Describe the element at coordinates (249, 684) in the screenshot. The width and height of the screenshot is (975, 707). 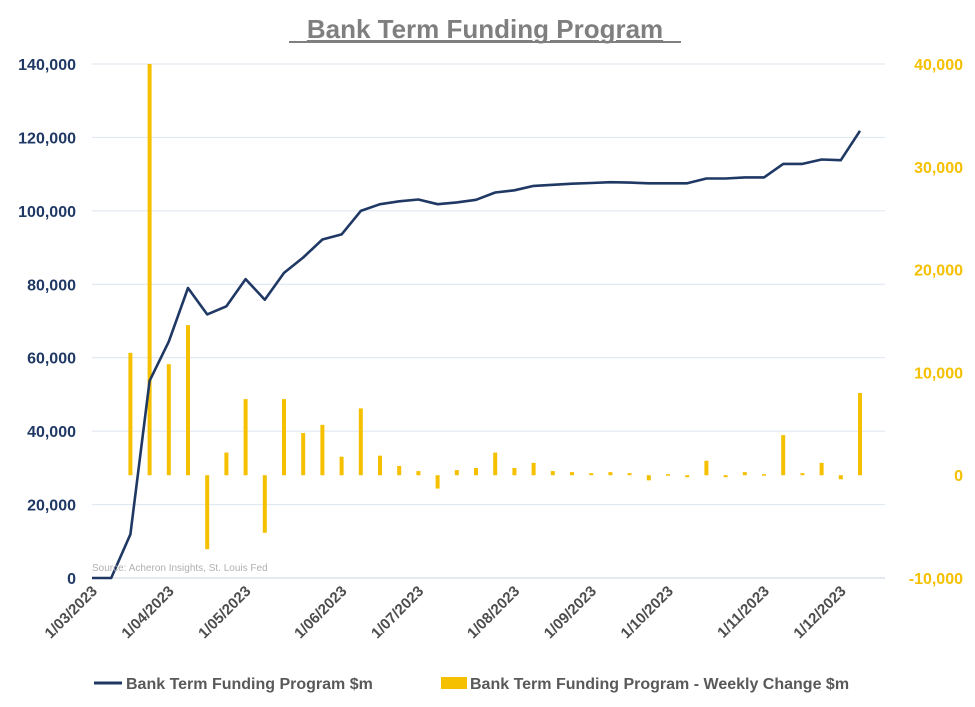
I see `legend-label-balance: Bank Term Funding Program $m` at that location.